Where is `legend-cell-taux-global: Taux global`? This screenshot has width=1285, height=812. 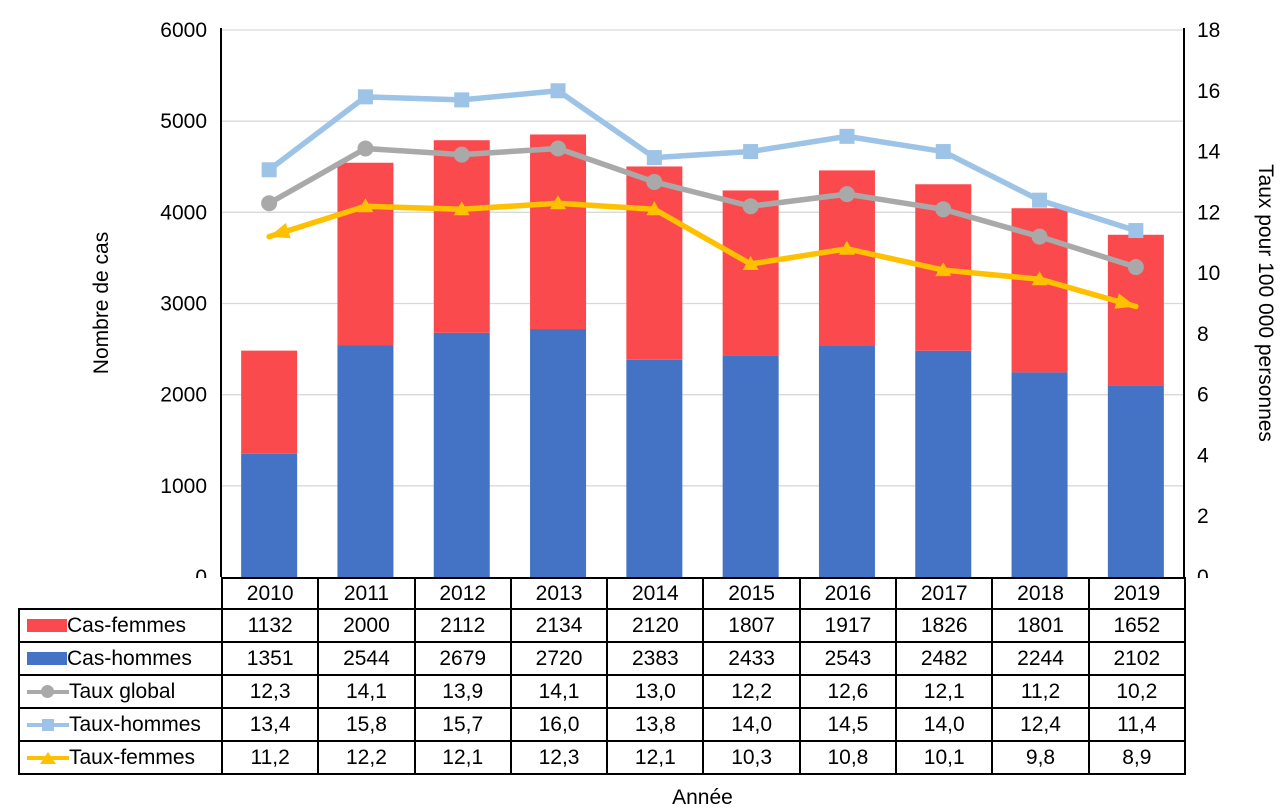
legend-cell-taux-global: Taux global is located at coordinates (120, 691).